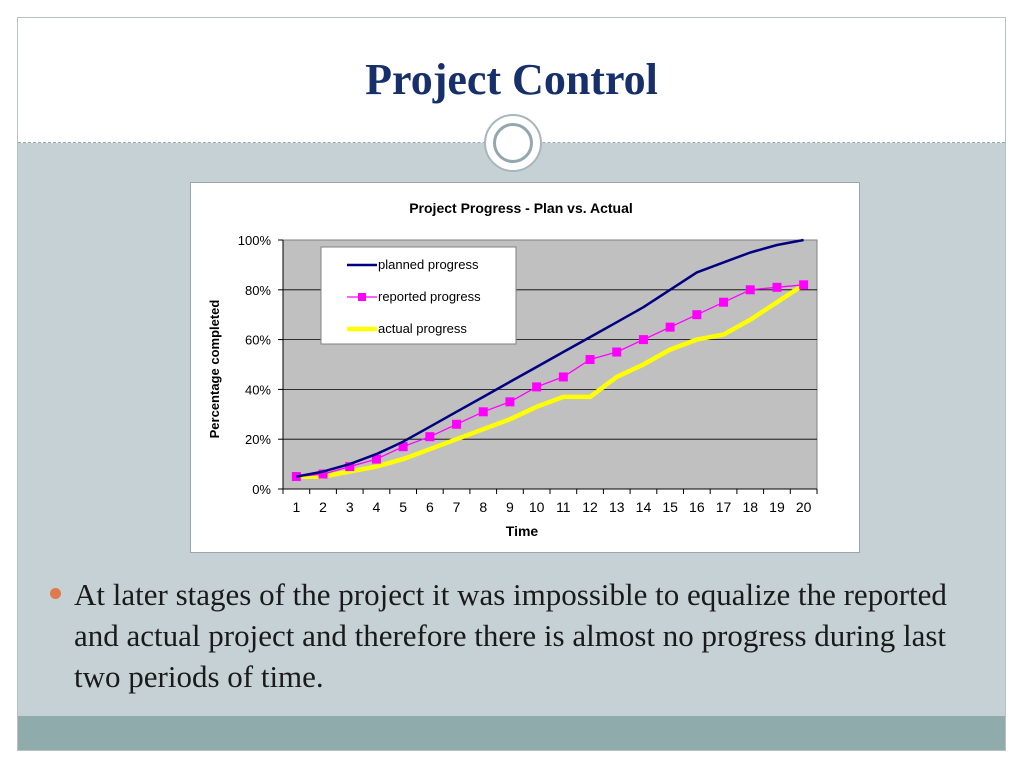 The width and height of the screenshot is (1024, 768). I want to click on x-tick-label: 13, so click(617, 507).